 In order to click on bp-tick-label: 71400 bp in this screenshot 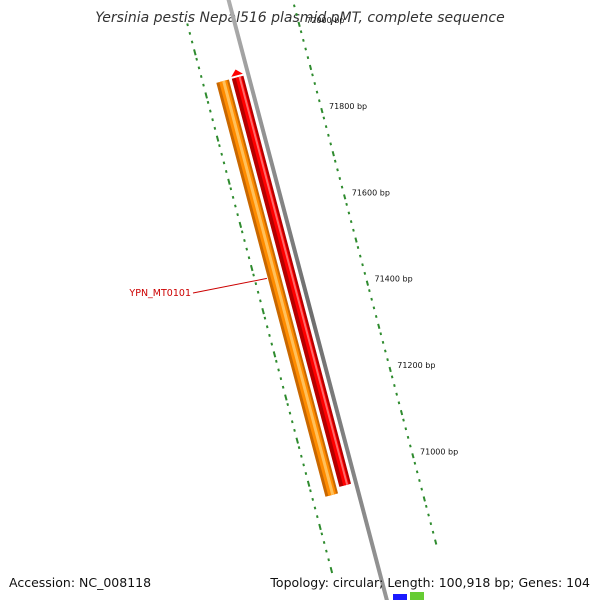, I will do `click(394, 279)`.